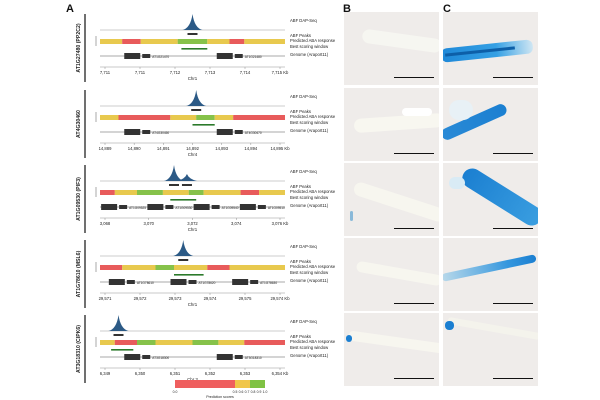 This screenshot has height=400, width=600. Describe the element at coordinates (145, 283) in the screenshot. I see `gene-name: AT1G78610` at that location.